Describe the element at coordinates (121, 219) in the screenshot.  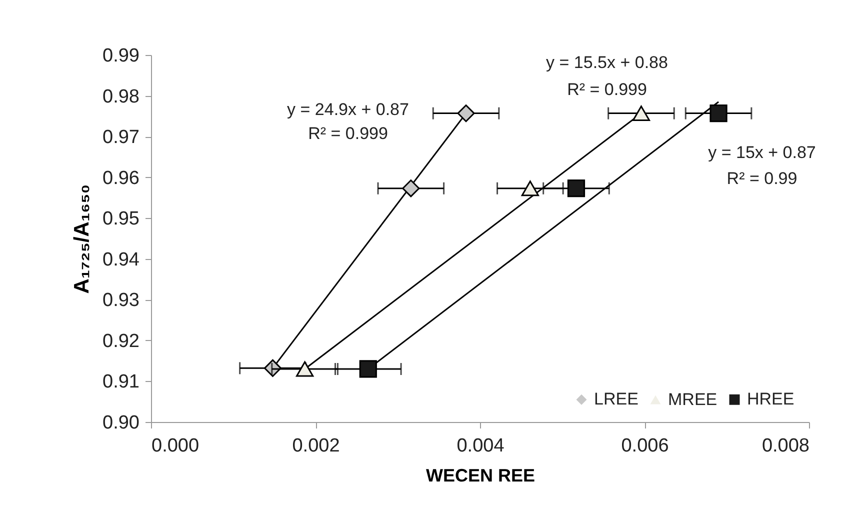
I see `y-tick-label: 0.95` at that location.